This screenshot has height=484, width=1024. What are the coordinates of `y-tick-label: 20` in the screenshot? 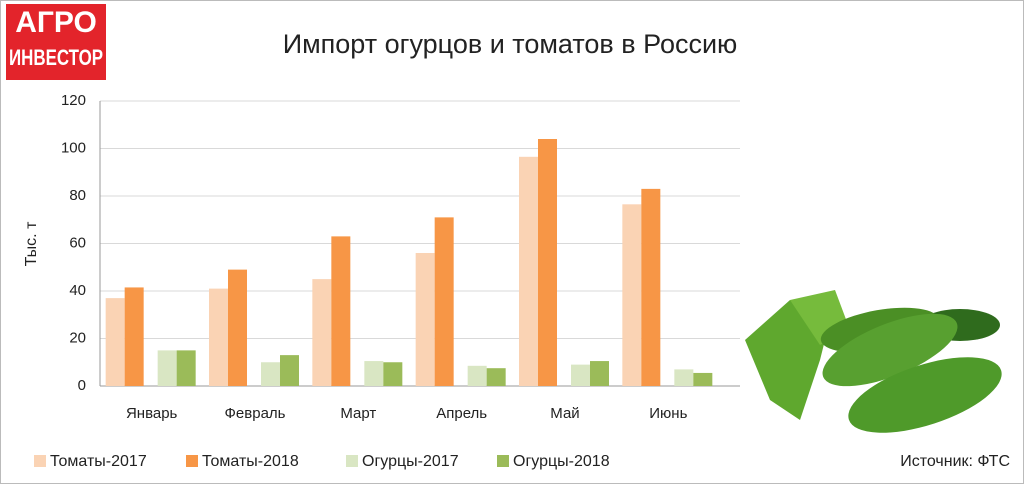 It's located at (77, 337).